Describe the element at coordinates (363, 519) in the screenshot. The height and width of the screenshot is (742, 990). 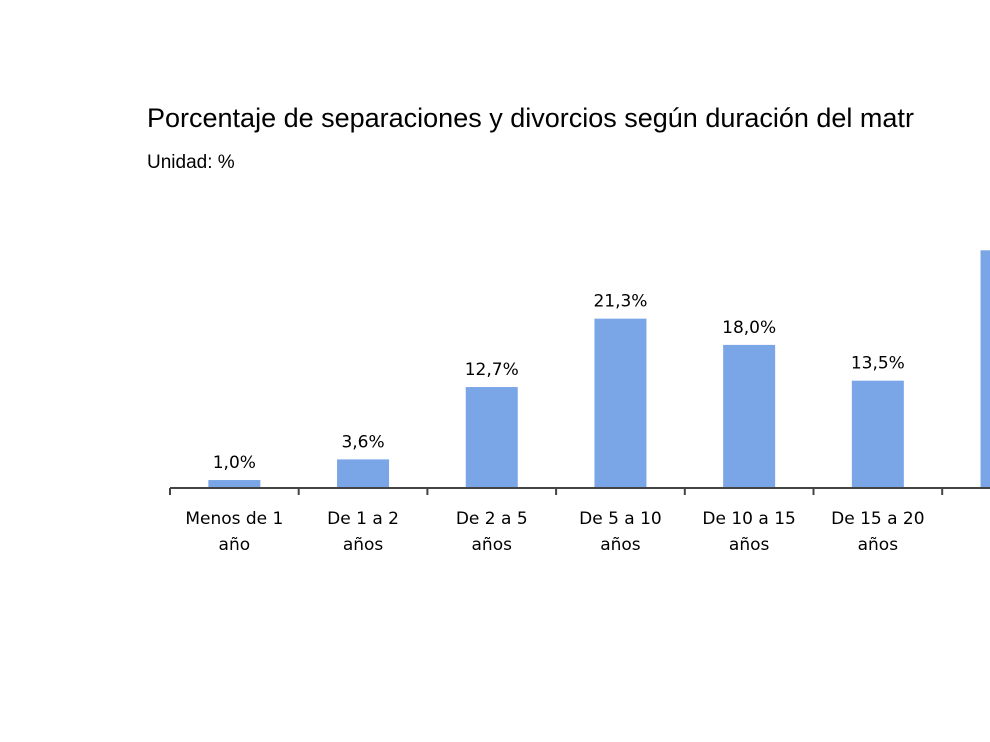
I see `x-tick-label-line: De 1 a 2` at that location.